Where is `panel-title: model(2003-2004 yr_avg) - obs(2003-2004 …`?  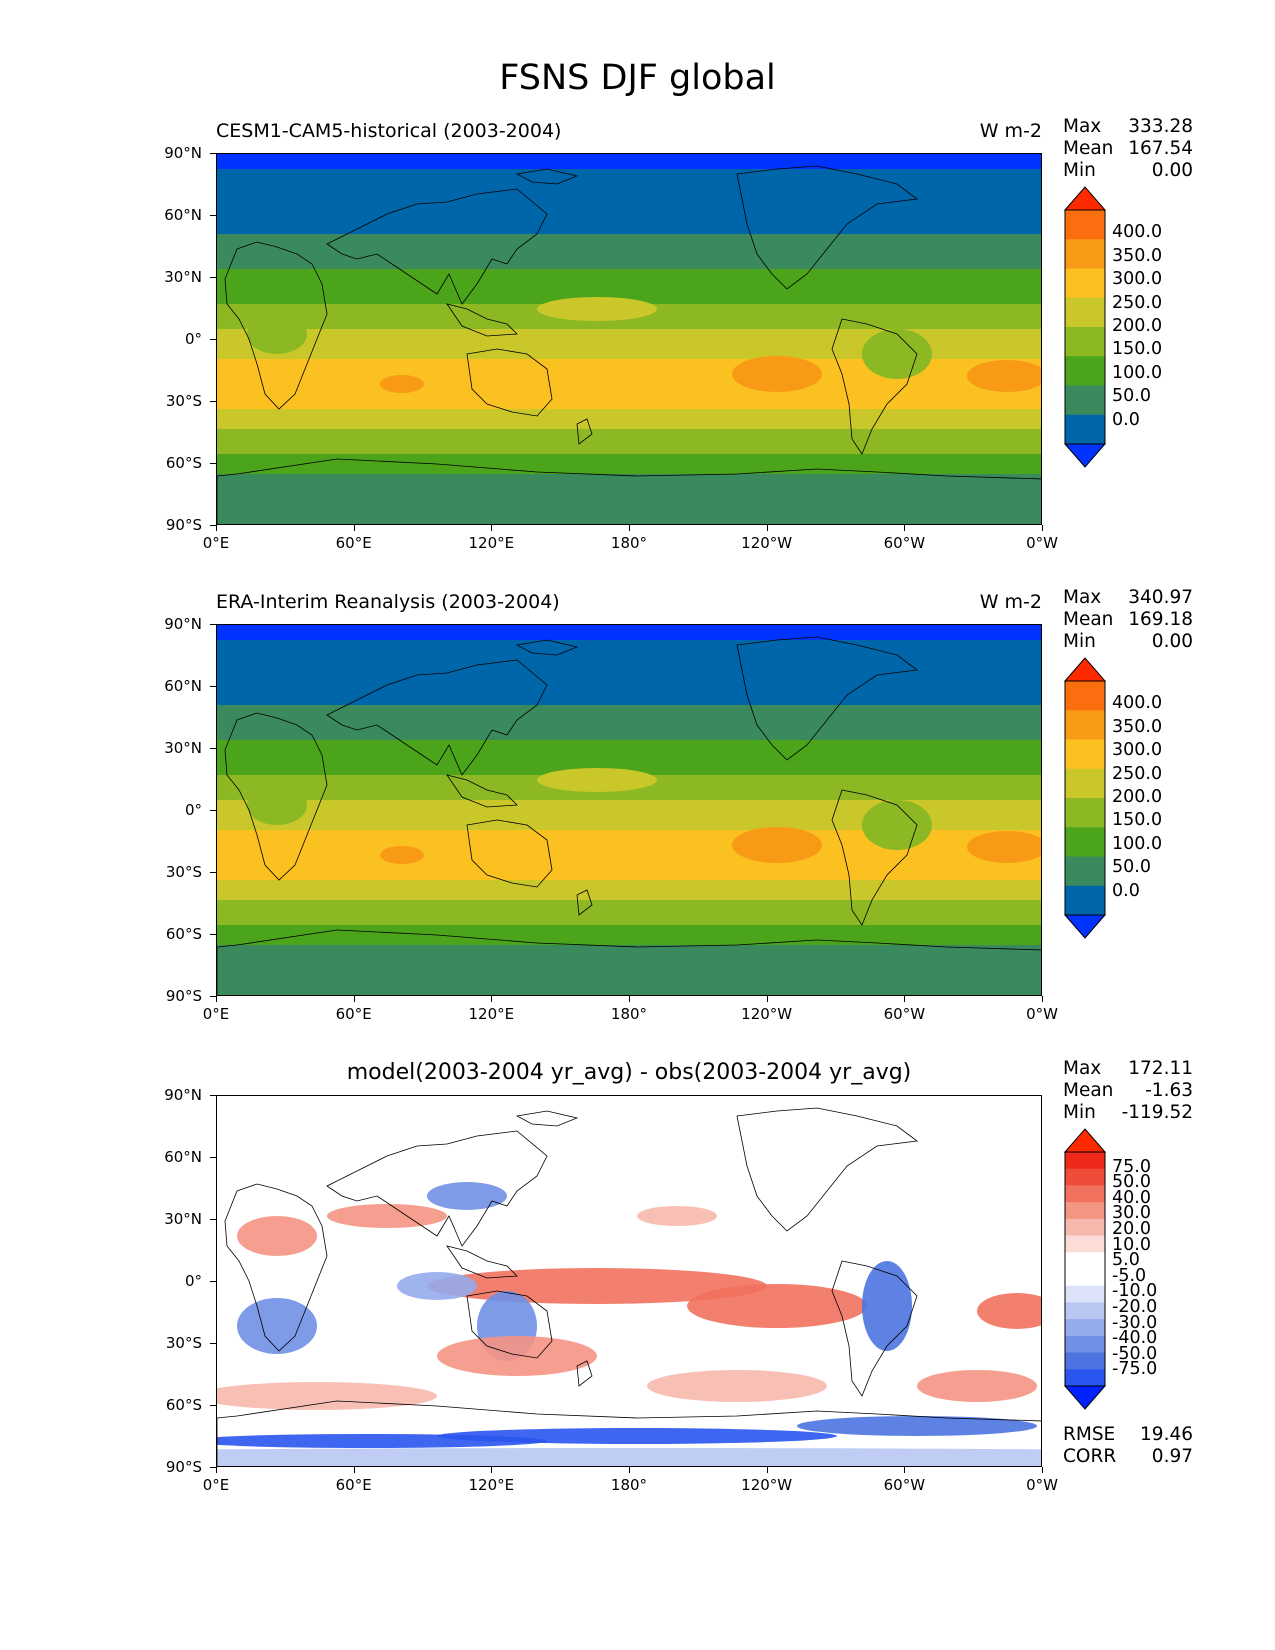
panel-title: model(2003-2004 yr_avg) - obs(2003-2004 … is located at coordinates (629, 1072).